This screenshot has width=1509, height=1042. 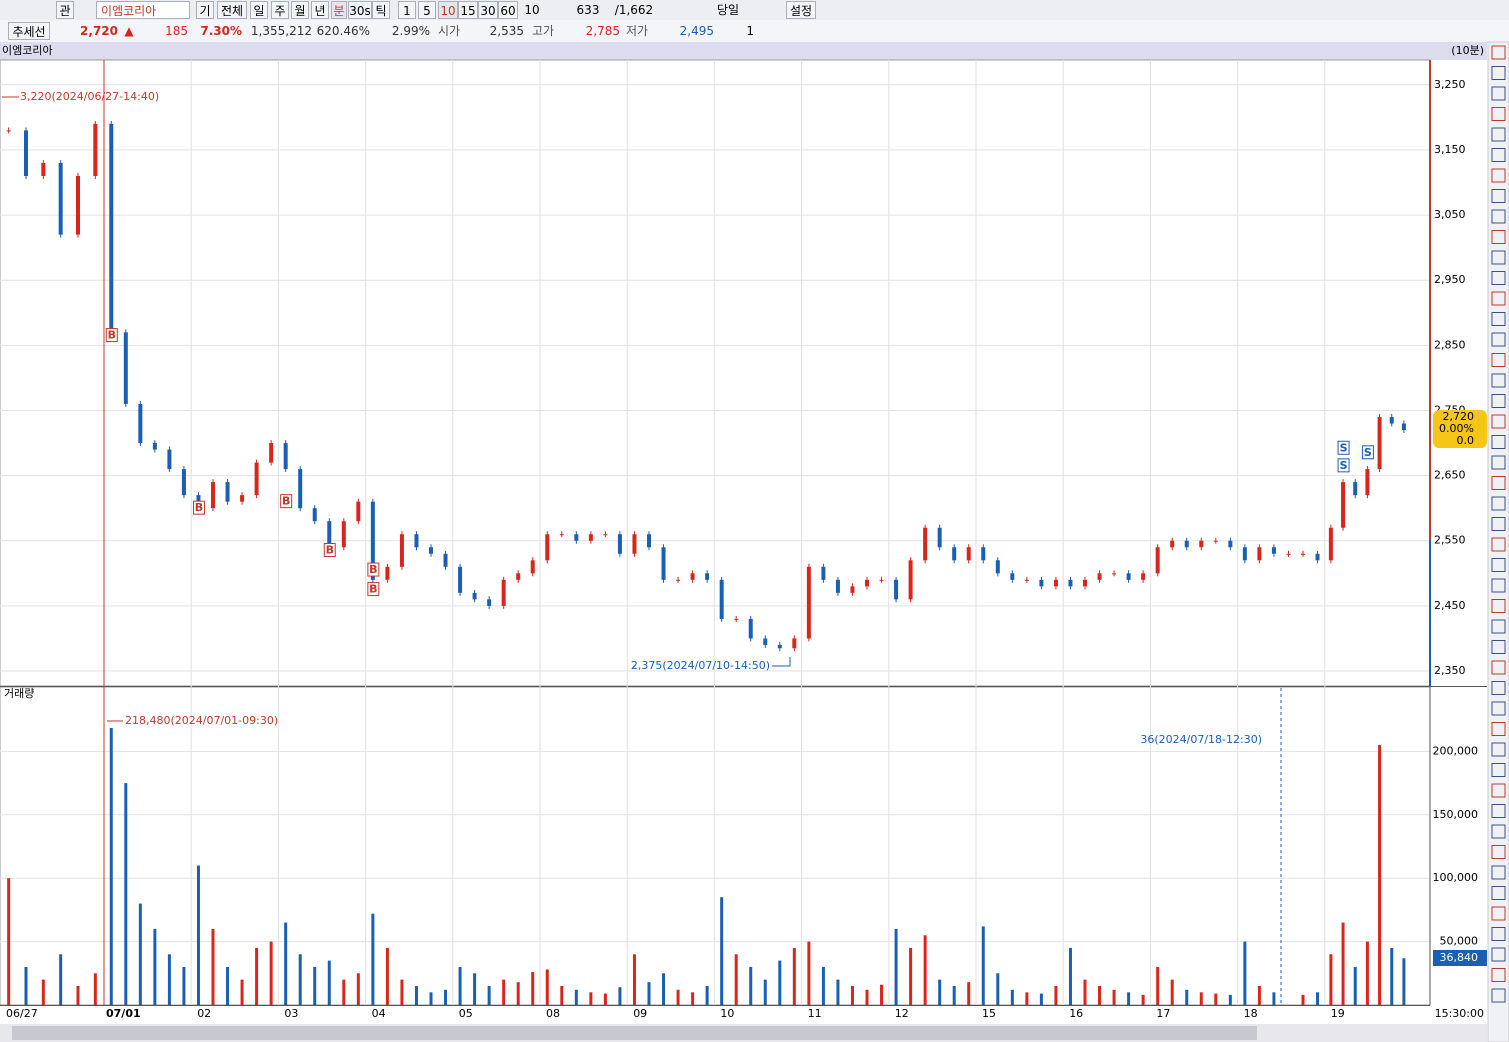 I want to click on quote-field: 시가, so click(x=449, y=31).